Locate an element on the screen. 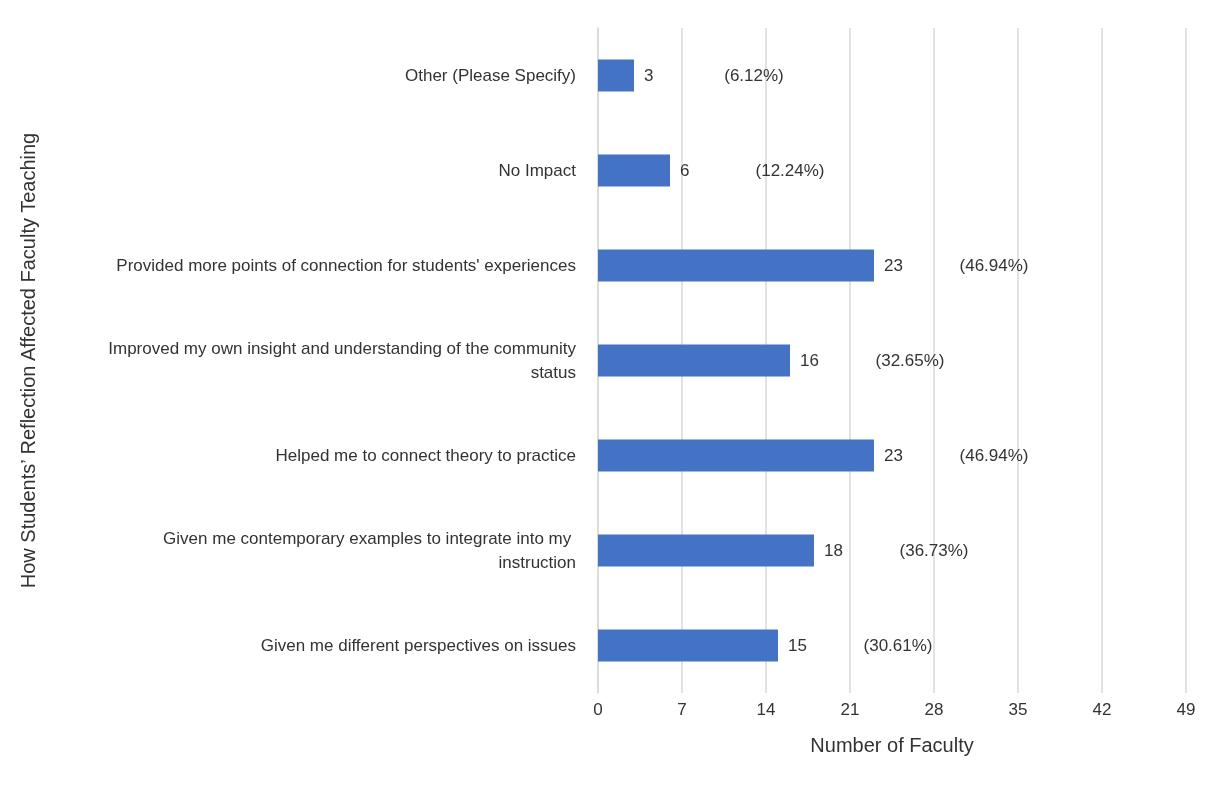 This screenshot has width=1219, height=801. annotation: (36.73%) is located at coordinates (934, 550).